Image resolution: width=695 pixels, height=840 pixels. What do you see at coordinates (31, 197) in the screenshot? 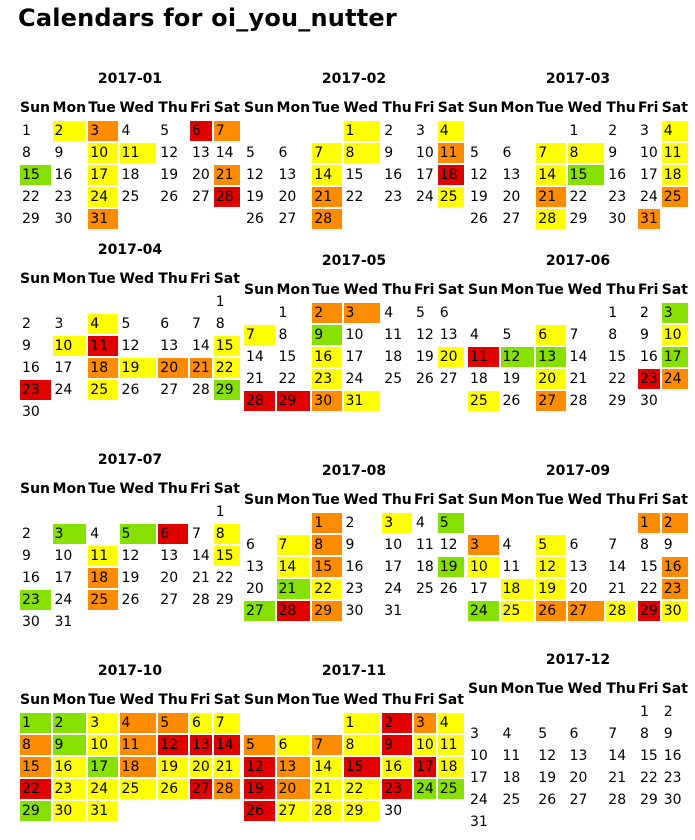
I see `day-cell: 22` at bounding box center [31, 197].